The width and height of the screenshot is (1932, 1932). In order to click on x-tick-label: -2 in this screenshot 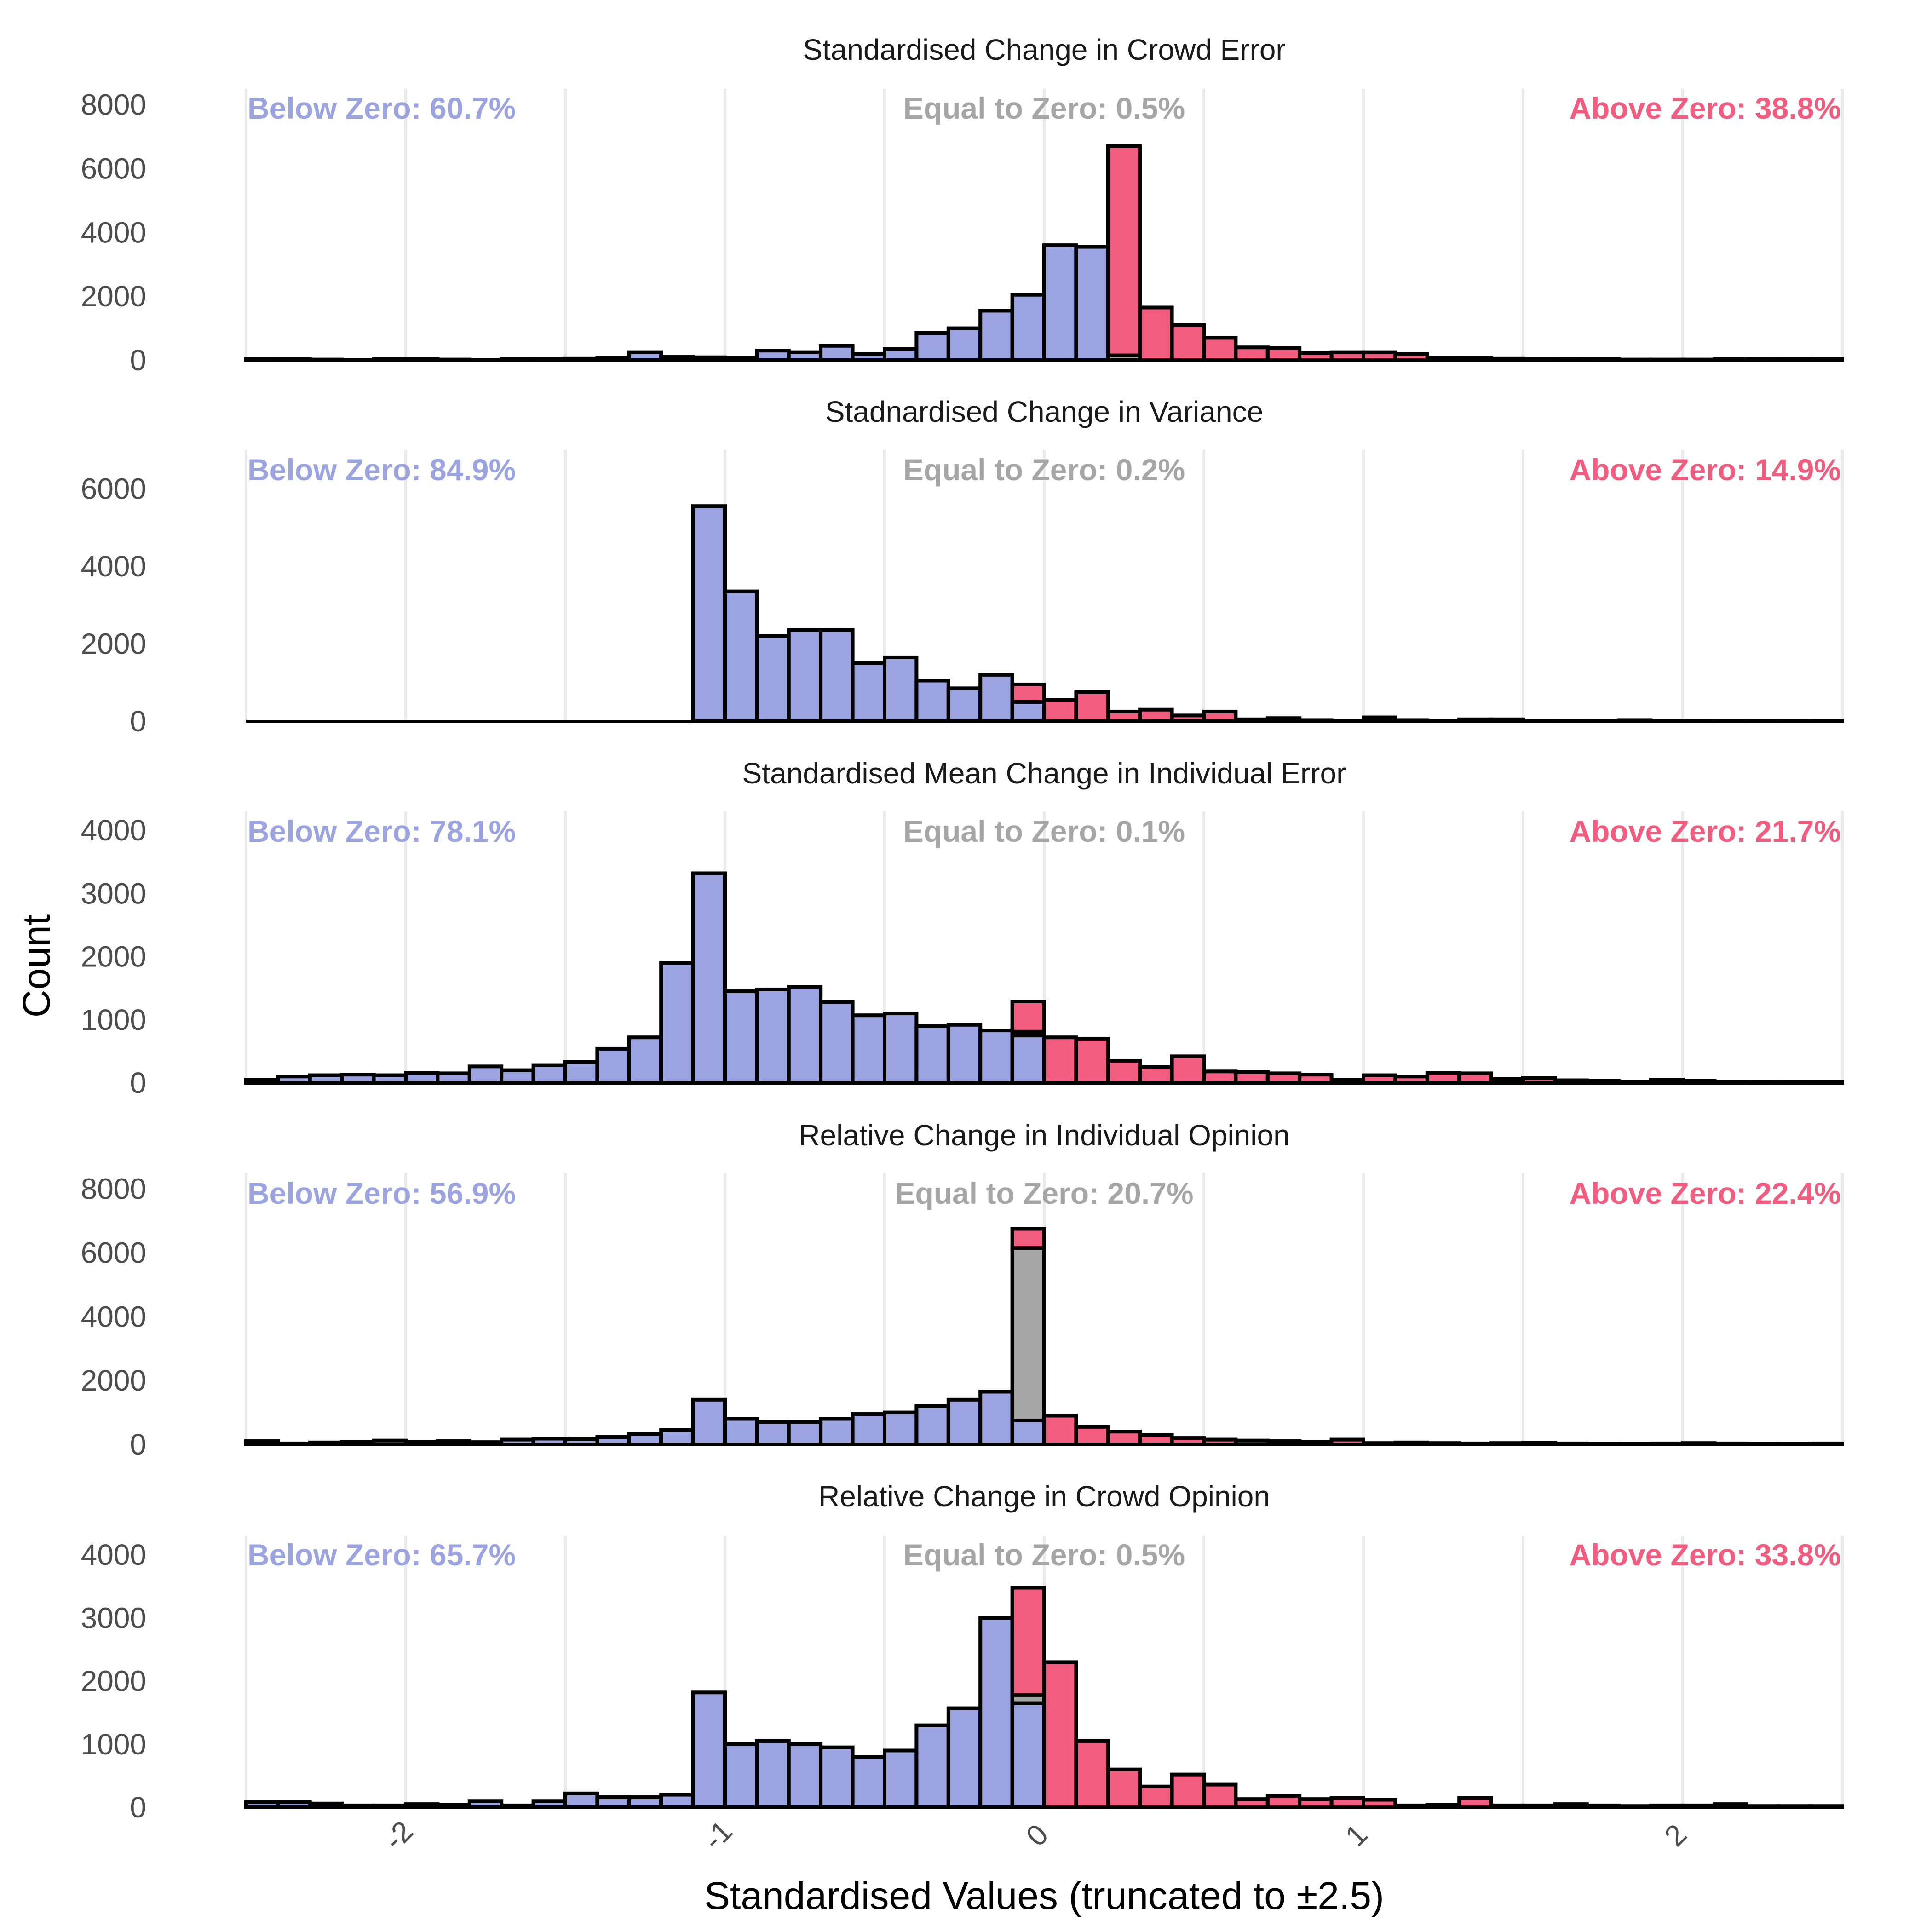, I will do `click(399, 1835)`.